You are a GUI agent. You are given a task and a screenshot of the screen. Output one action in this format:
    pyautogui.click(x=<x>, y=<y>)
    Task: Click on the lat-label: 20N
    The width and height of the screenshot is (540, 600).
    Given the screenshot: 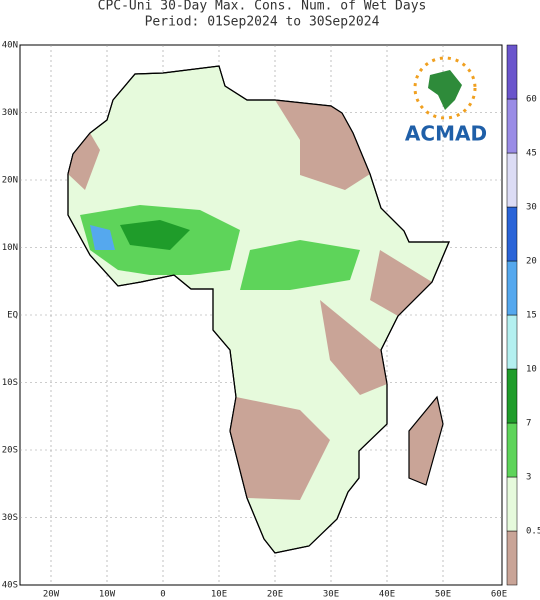 What is the action you would take?
    pyautogui.click(x=10, y=181)
    